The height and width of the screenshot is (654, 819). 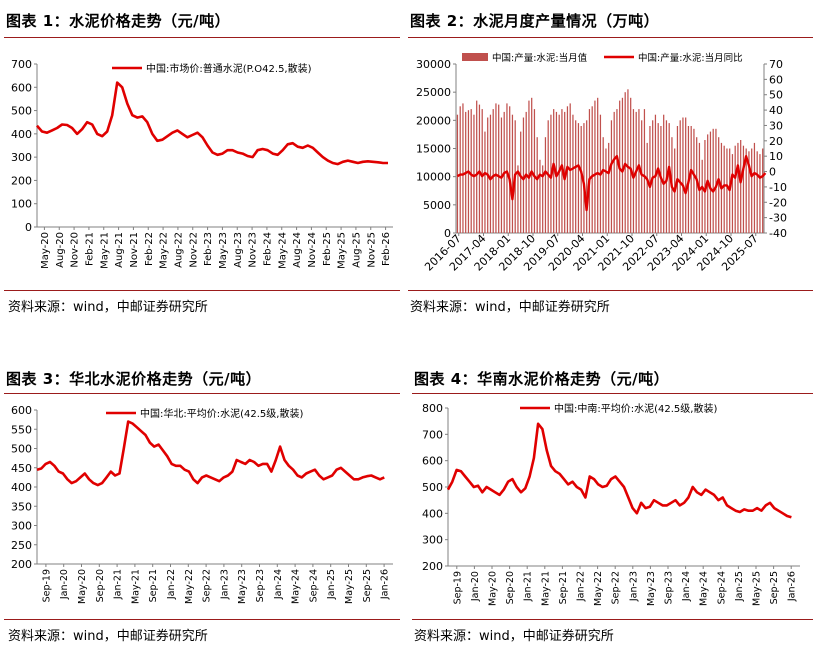 I want to click on chart2-y-tick-label: 5000, so click(x=437, y=205).